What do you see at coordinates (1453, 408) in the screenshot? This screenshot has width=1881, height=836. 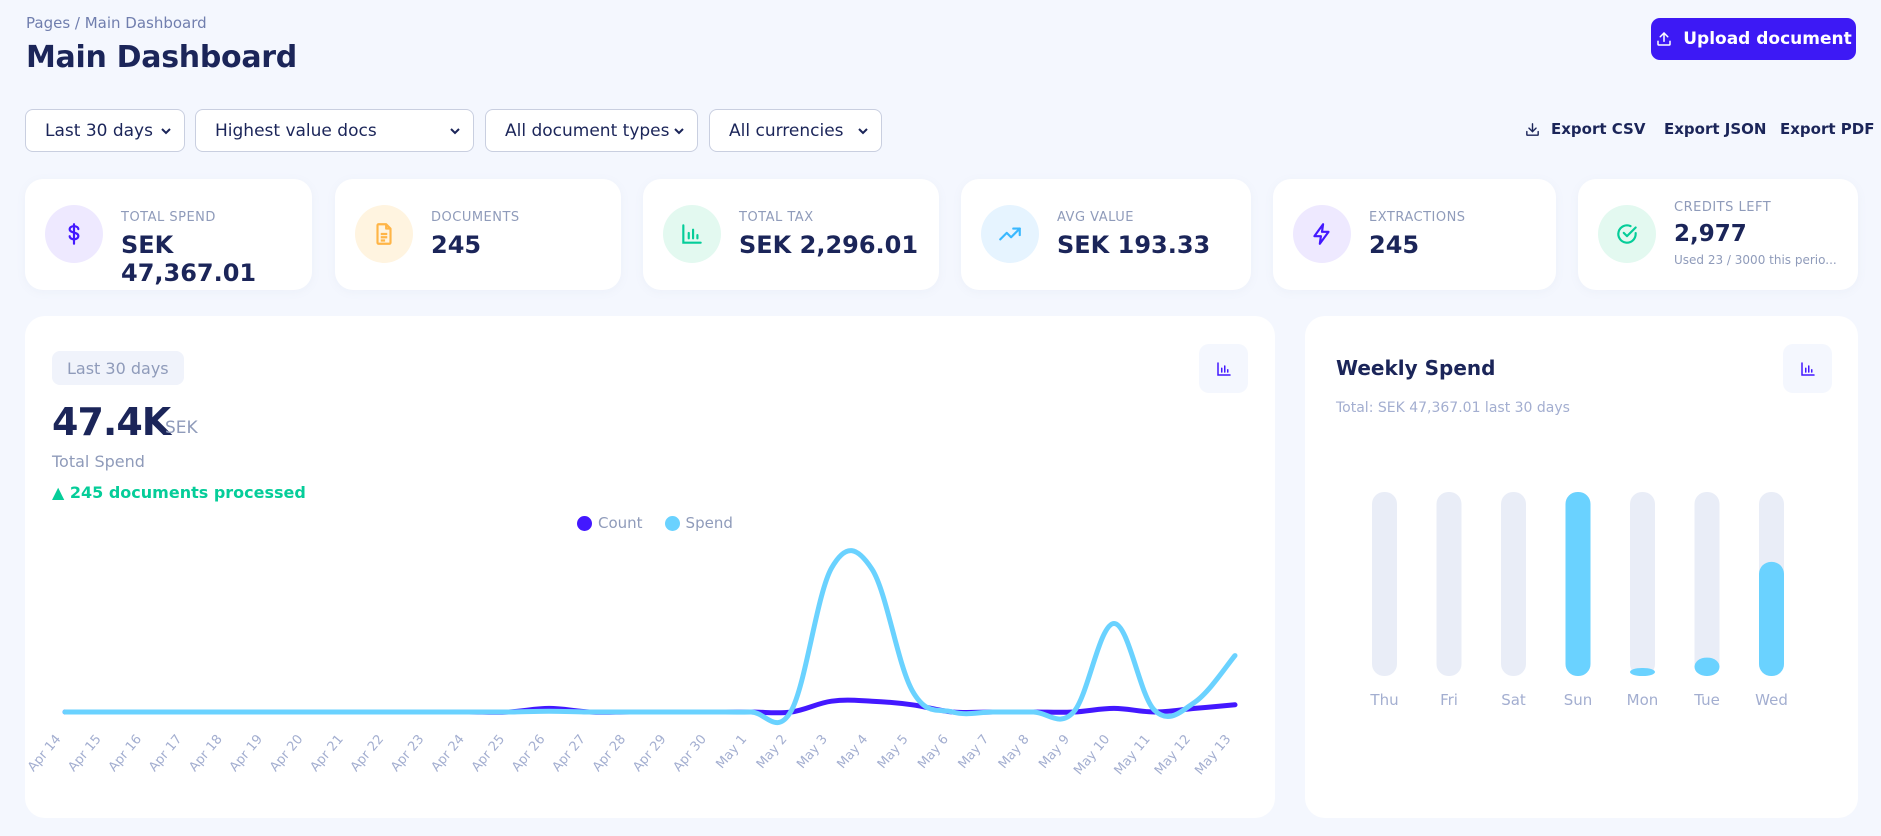 I see `weekly-spend-subtitle: Total: SEK 47,367.01 last 30 days` at bounding box center [1453, 408].